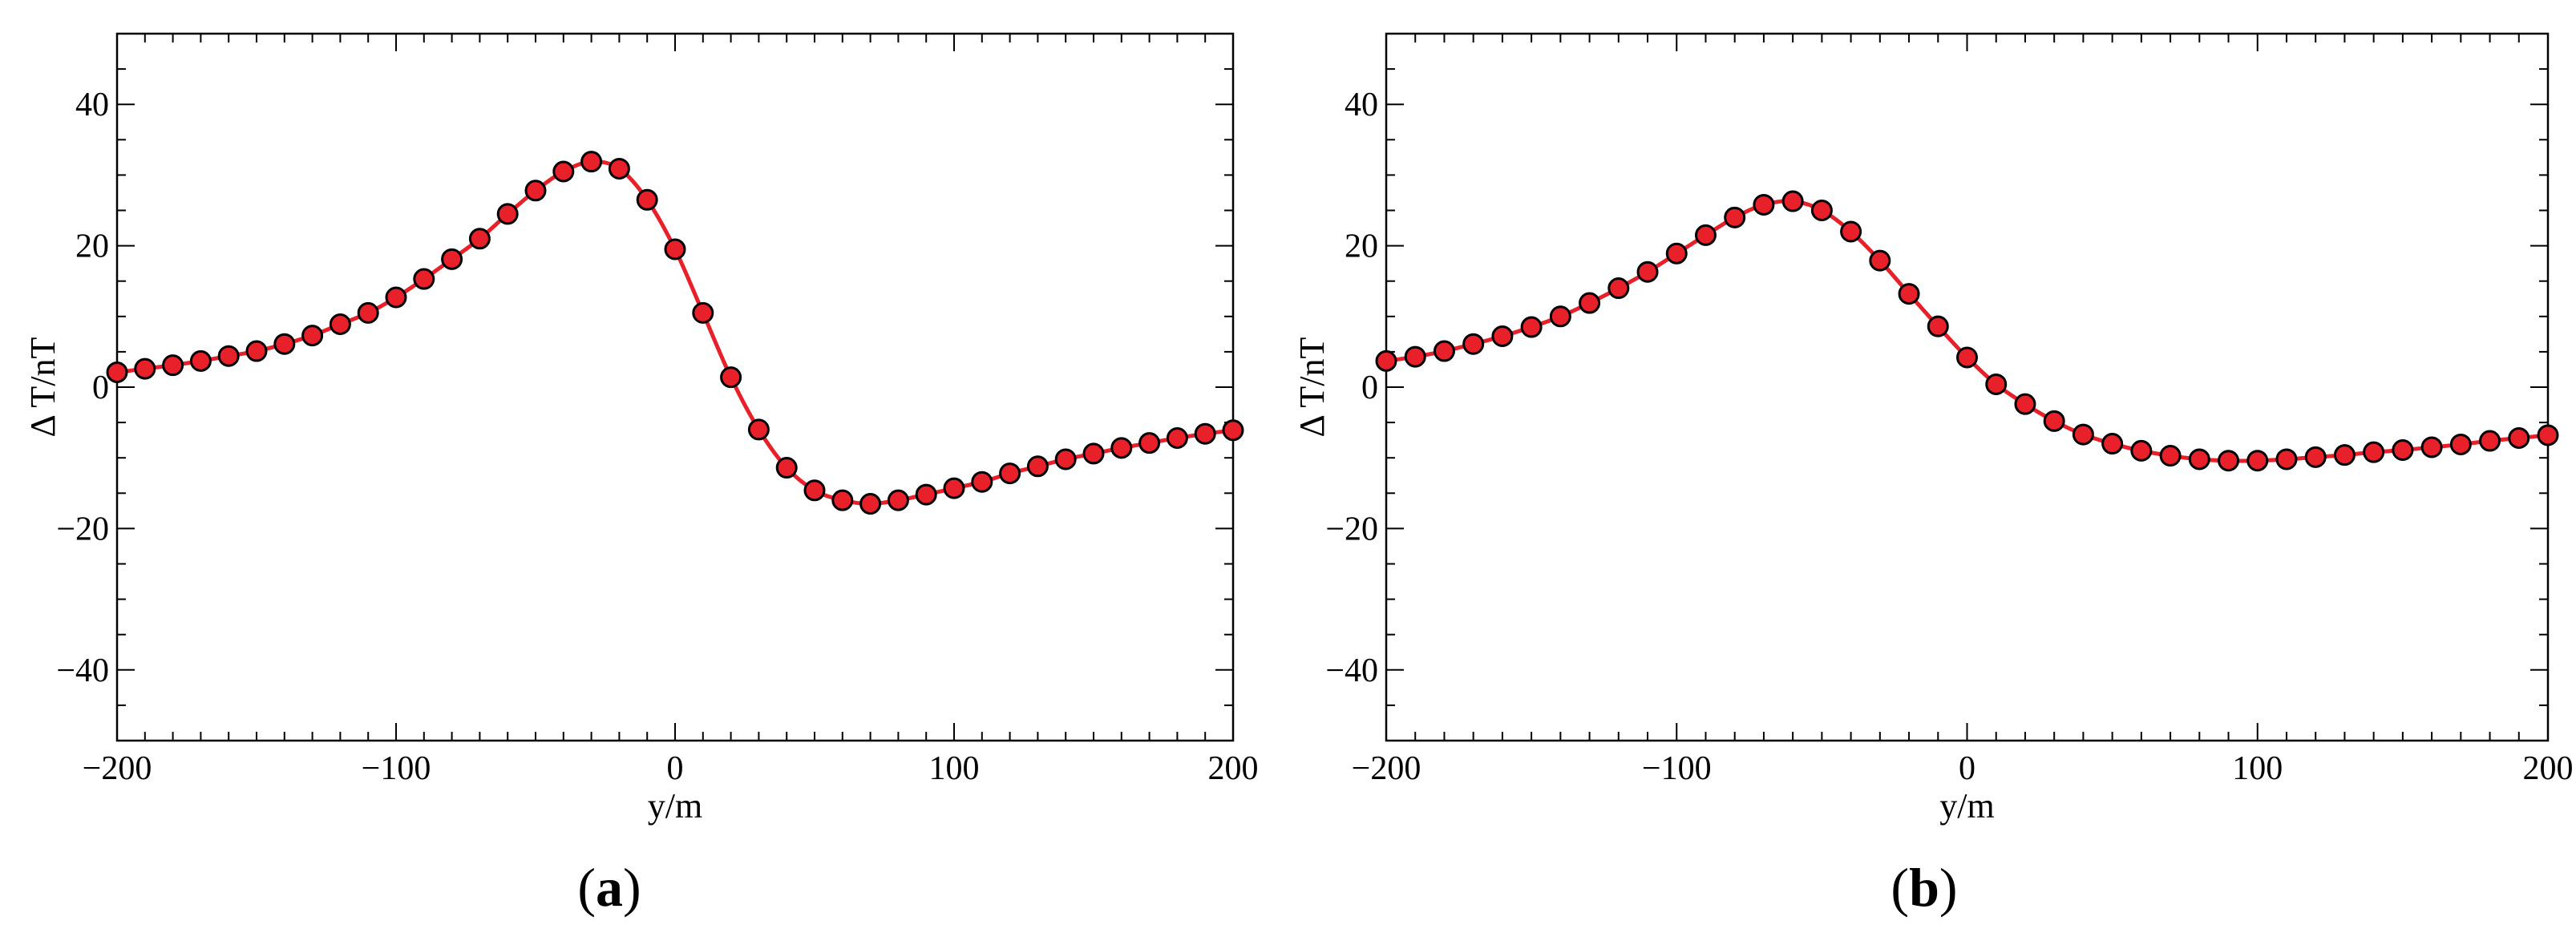 The width and height of the screenshot is (2576, 941). What do you see at coordinates (1966, 806) in the screenshot?
I see `x-axis-title-b: y/m` at bounding box center [1966, 806].